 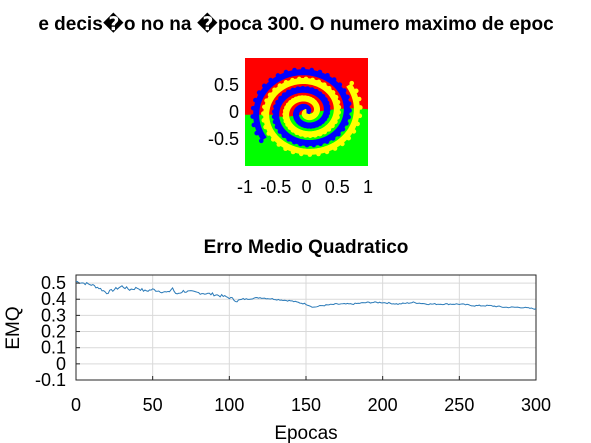 I want to click on y-tick-label: 0.4, so click(x=53, y=299).